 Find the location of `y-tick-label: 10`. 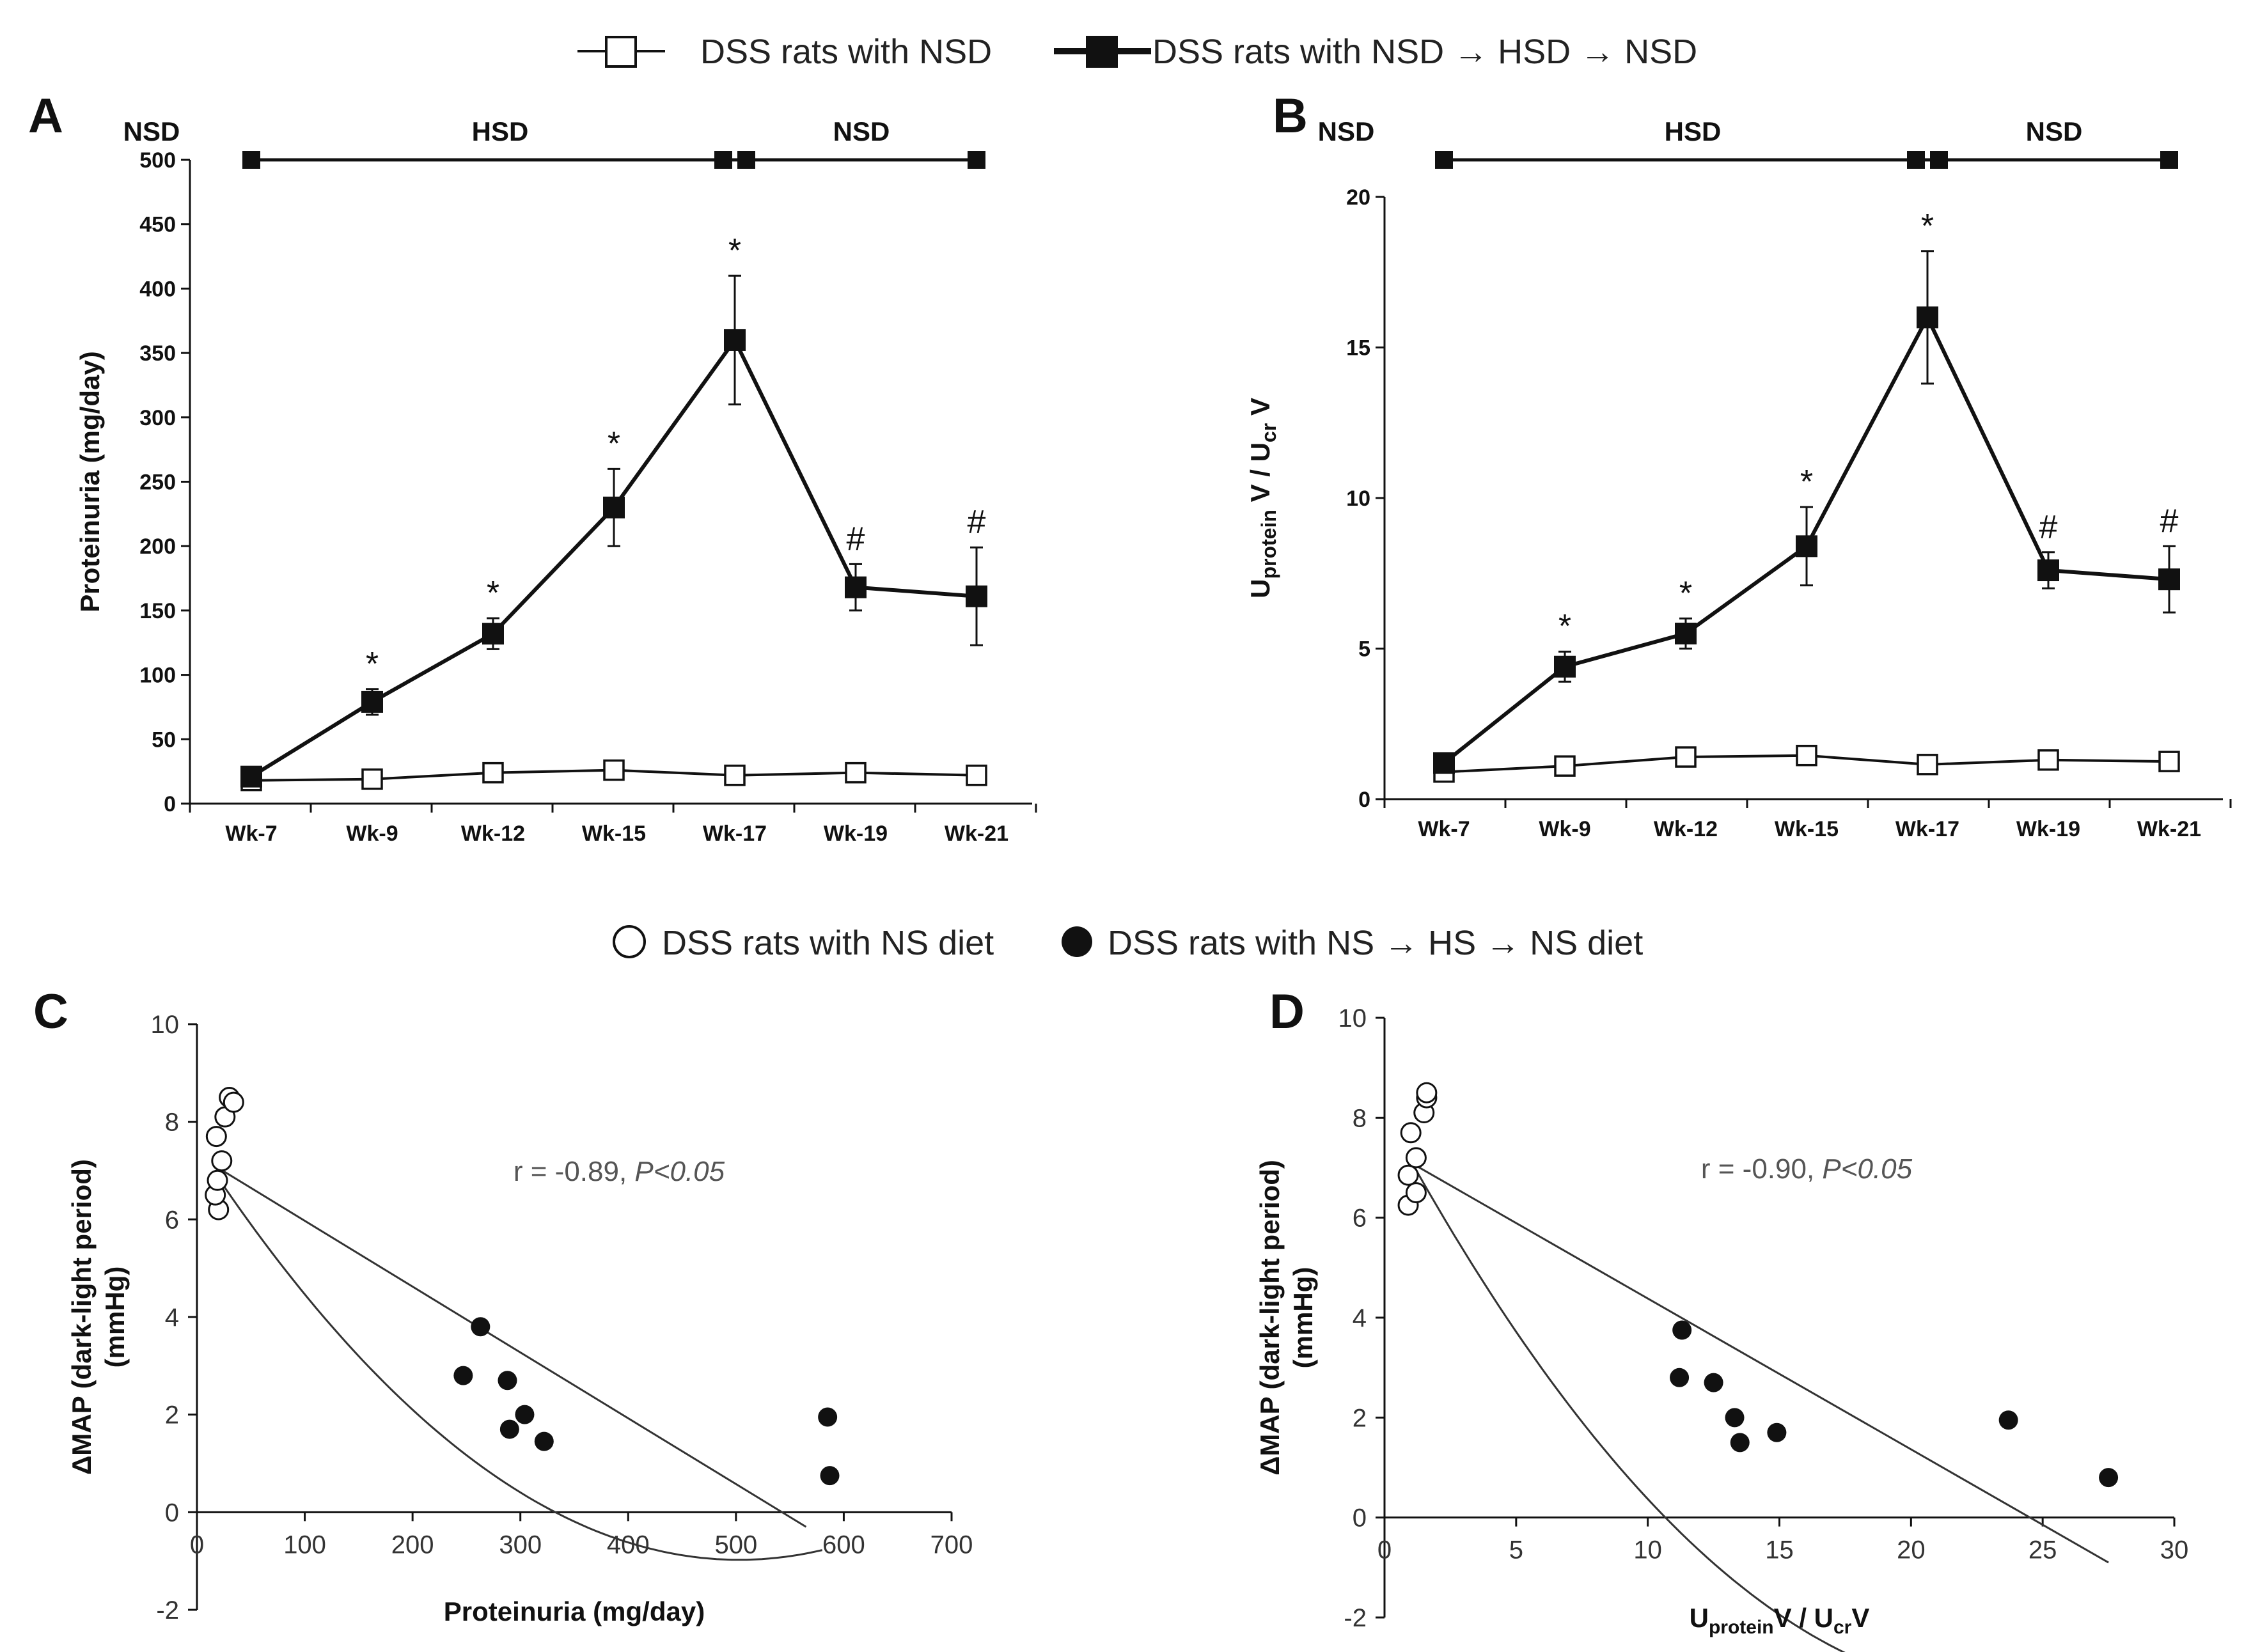

y-tick-label: 10 is located at coordinates (1358, 499).